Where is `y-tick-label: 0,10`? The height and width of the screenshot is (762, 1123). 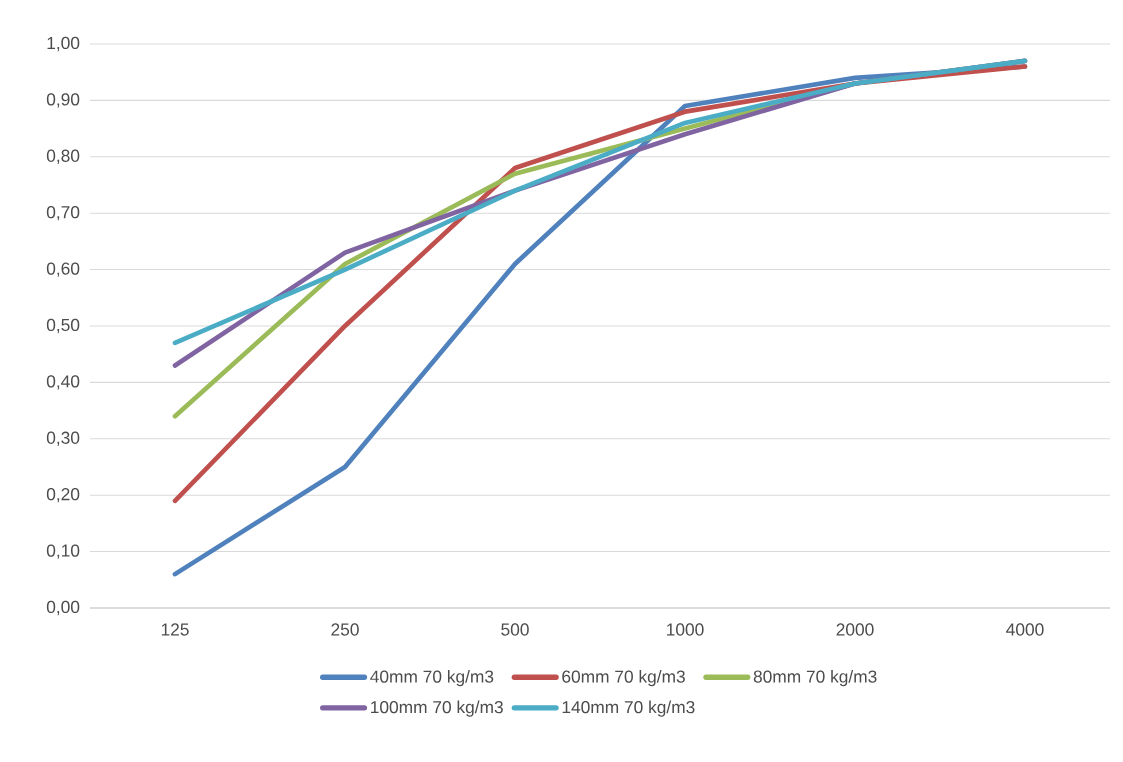 y-tick-label: 0,10 is located at coordinates (63, 551).